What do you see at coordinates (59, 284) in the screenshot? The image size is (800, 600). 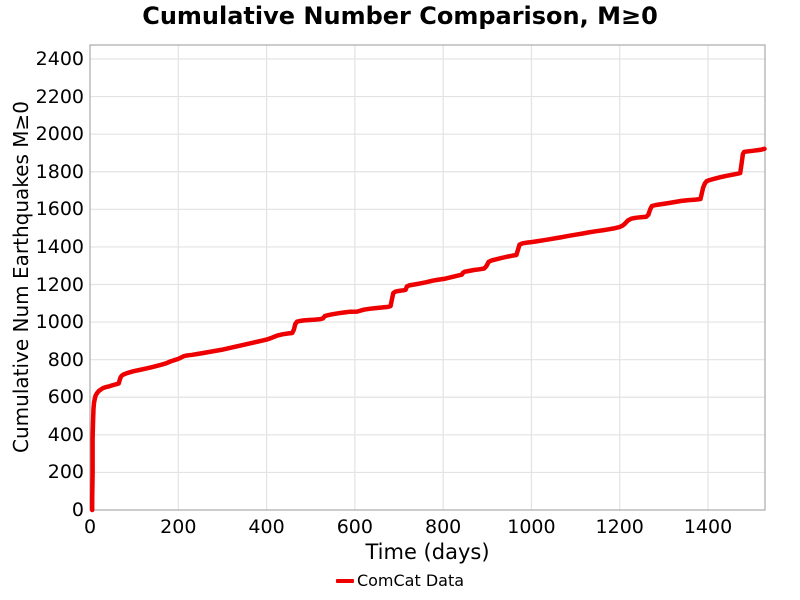 I see `y-tick-label: 1200` at bounding box center [59, 284].